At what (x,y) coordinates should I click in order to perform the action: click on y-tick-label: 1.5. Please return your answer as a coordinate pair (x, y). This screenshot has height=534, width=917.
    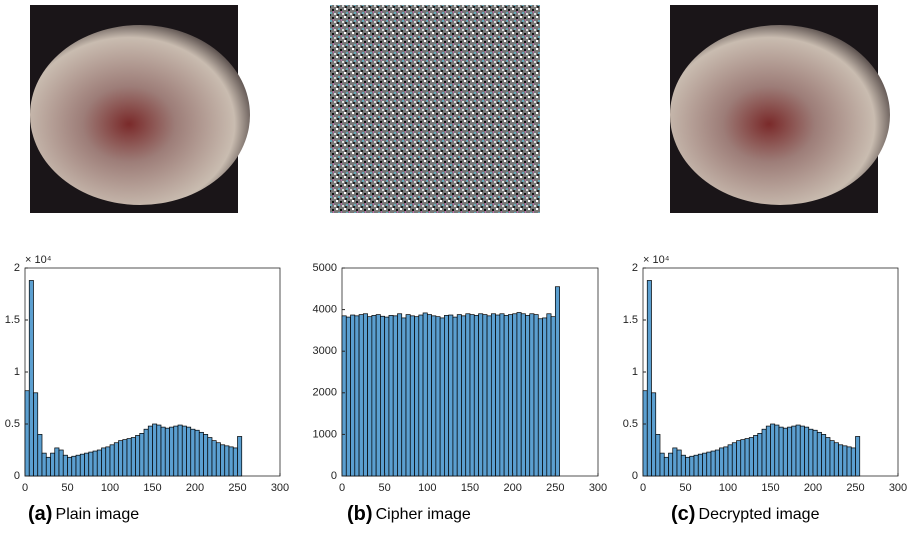
    Looking at the image, I should click on (630, 320).